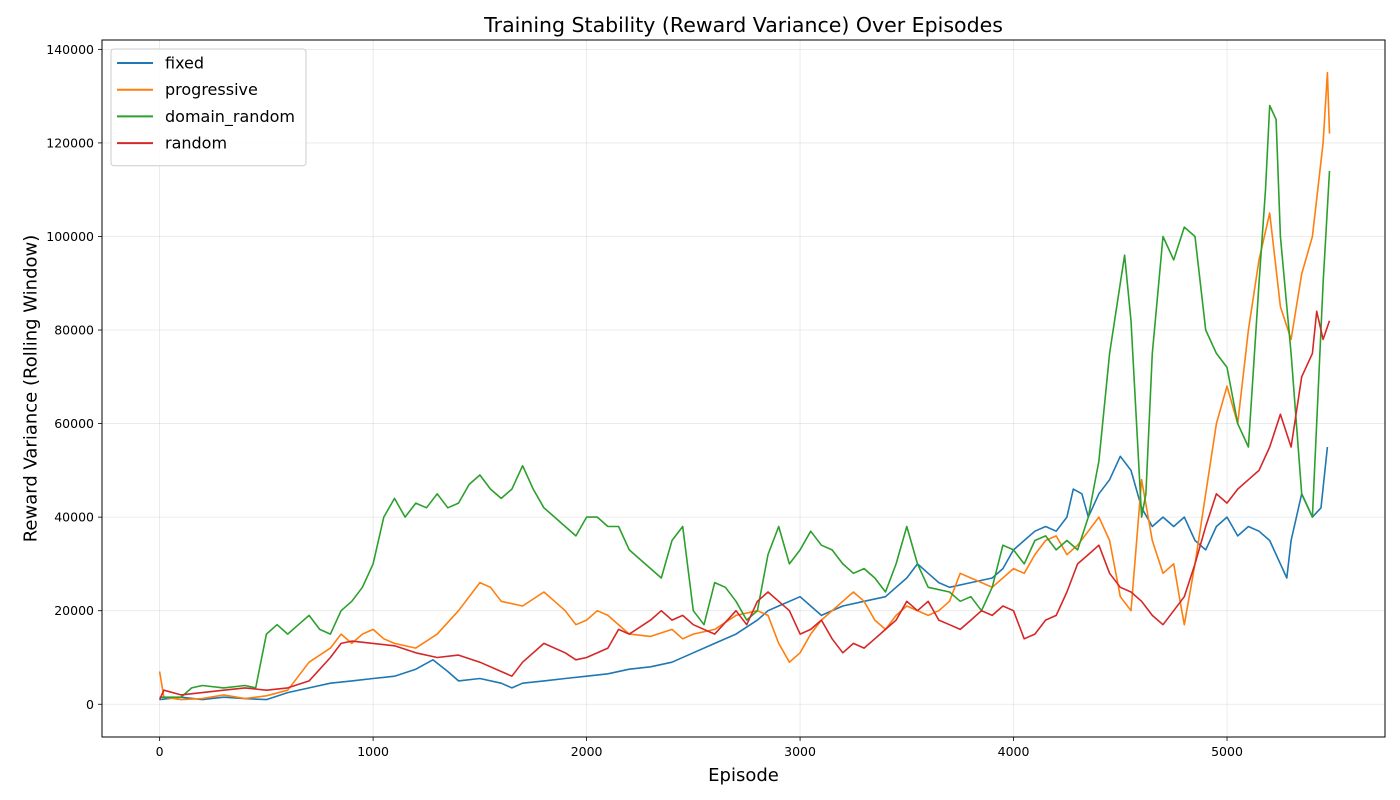 Image resolution: width=1400 pixels, height=800 pixels. What do you see at coordinates (70, 142) in the screenshot?
I see `y-tick-label: 120000` at bounding box center [70, 142].